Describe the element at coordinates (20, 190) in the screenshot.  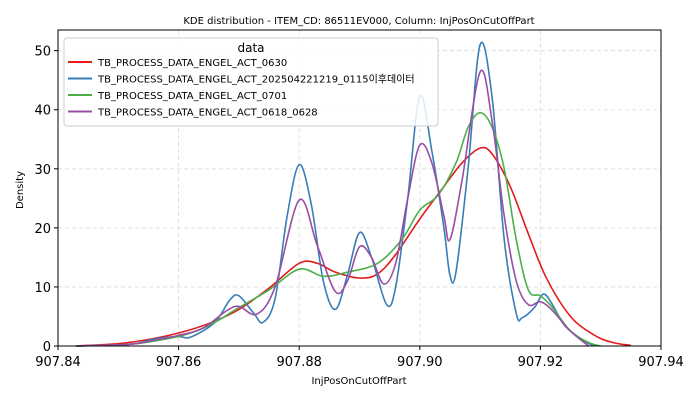
I see `y-axis-label: Density` at that location.